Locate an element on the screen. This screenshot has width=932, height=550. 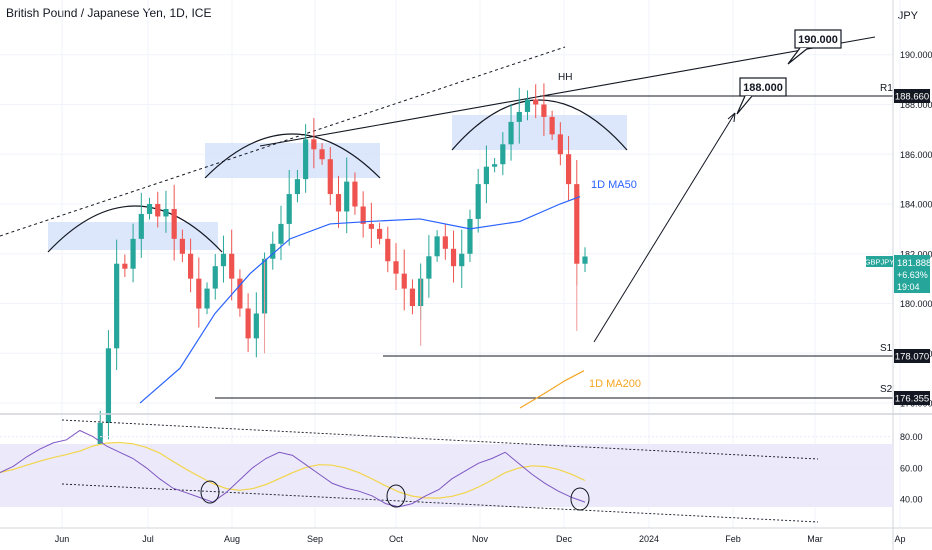
projection-arrowhead is located at coordinates (731, 117).